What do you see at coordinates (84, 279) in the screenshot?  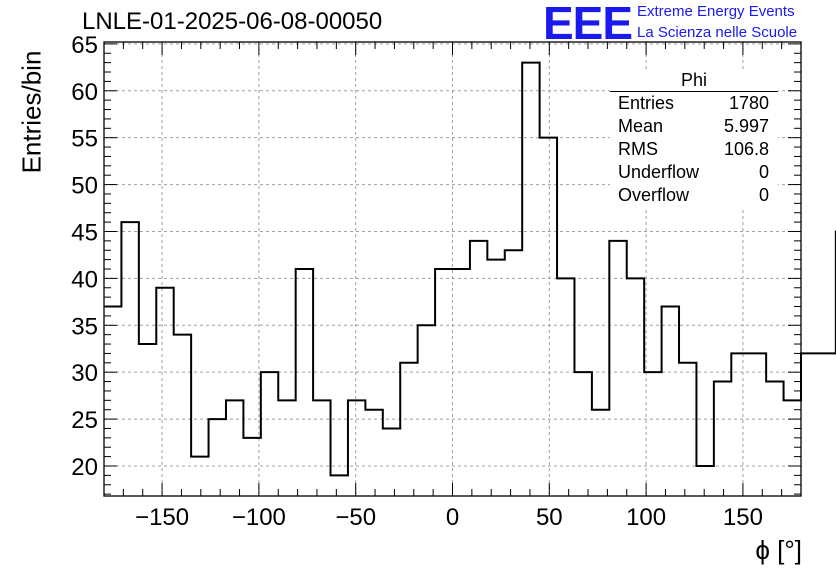 I see `y-tick-label: 40` at bounding box center [84, 279].